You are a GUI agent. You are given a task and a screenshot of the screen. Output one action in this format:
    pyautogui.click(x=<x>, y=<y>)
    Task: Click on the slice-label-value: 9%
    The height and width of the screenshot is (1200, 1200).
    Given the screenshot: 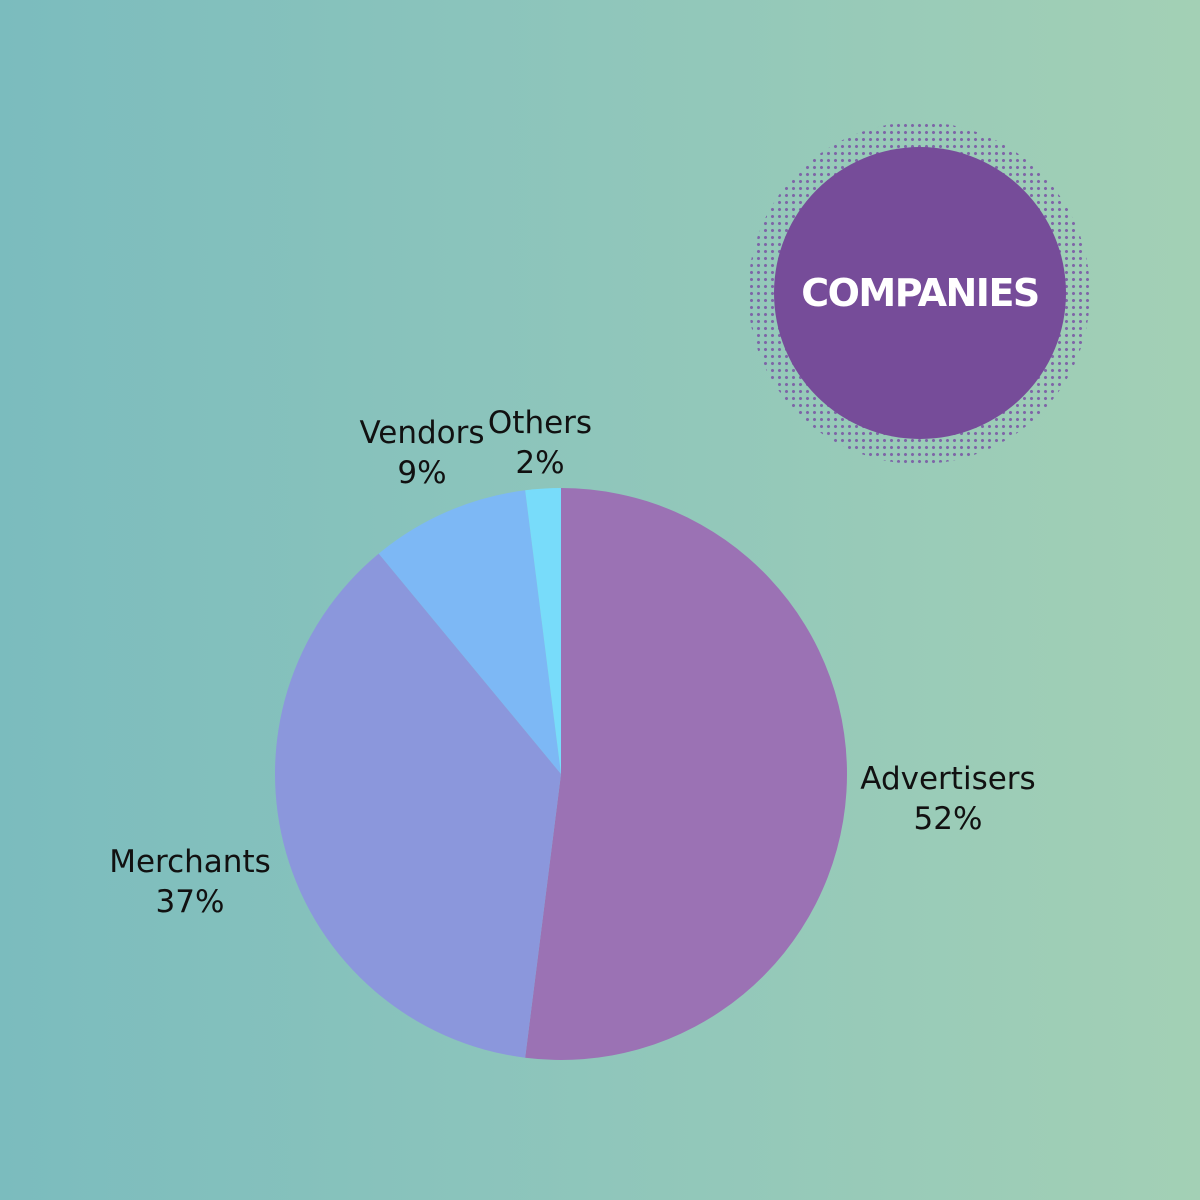 What is the action you would take?
    pyautogui.click(x=421, y=473)
    